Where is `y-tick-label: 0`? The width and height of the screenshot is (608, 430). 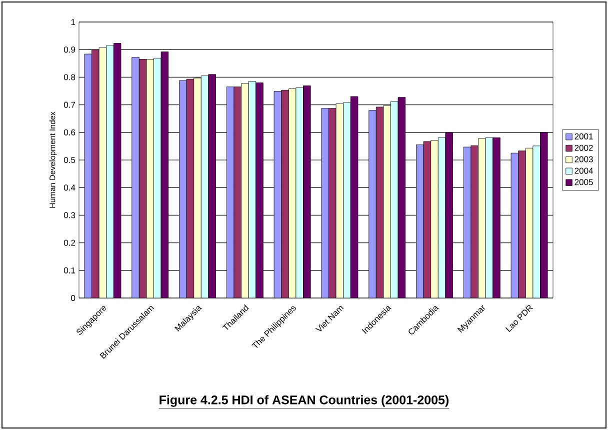 y-tick-label: 0 is located at coordinates (73, 297).